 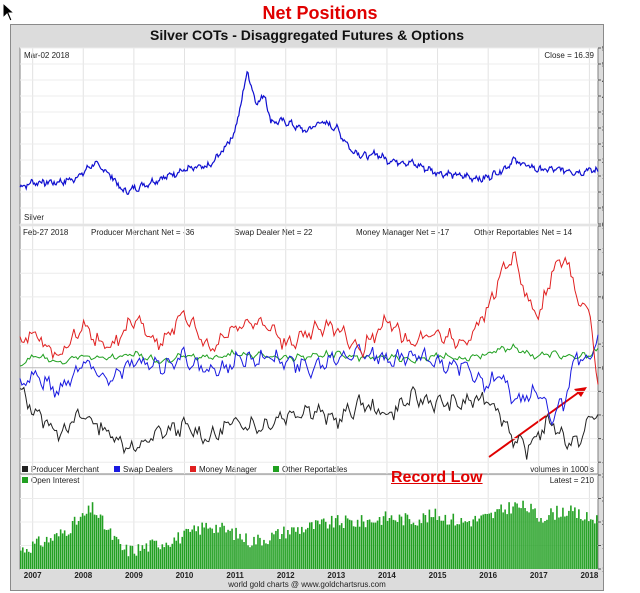 What do you see at coordinates (602, 463) in the screenshot?
I see `y-tick-label: -80` at bounding box center [602, 463].